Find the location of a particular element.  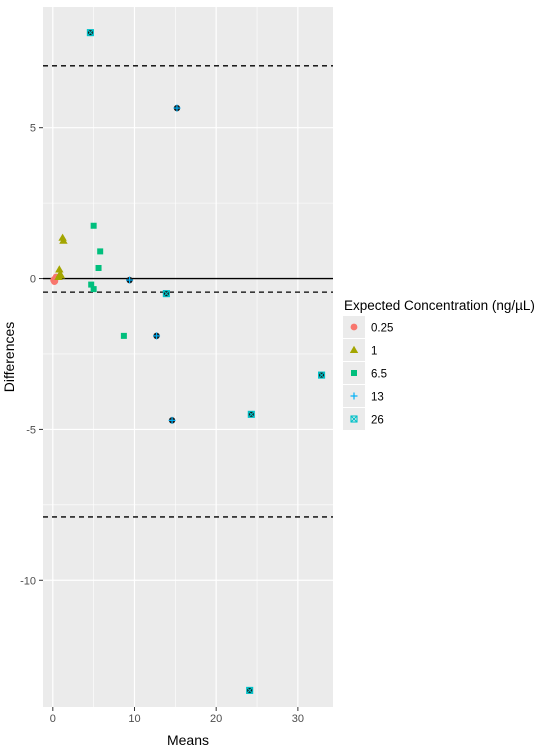

y-tick-label: 0 is located at coordinates (33, 280).